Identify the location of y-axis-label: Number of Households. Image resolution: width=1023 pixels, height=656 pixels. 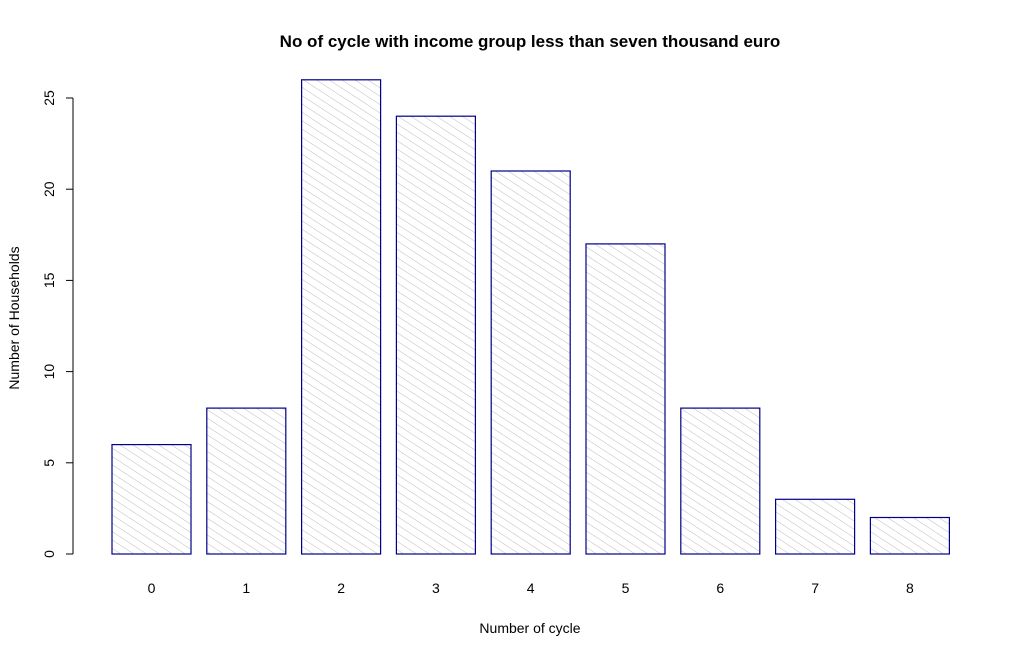
(14, 317).